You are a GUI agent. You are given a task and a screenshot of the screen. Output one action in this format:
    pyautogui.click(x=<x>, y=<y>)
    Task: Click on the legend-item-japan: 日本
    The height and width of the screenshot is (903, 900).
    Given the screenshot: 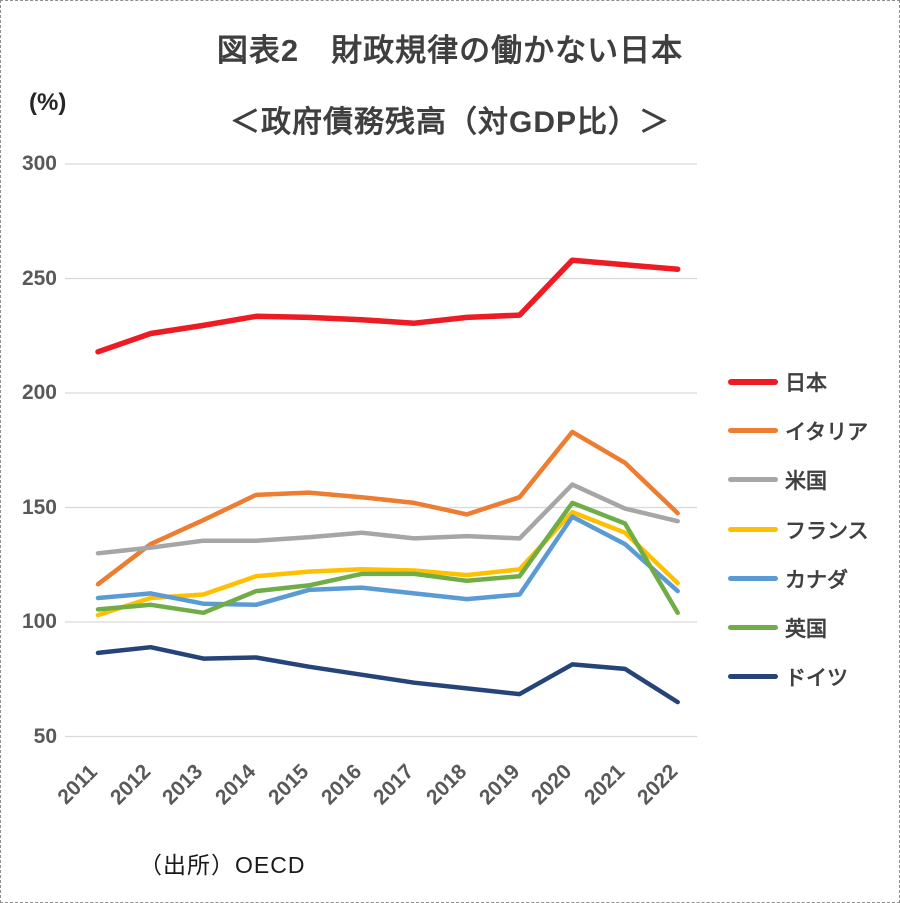 What is the action you would take?
    pyautogui.click(x=777, y=382)
    